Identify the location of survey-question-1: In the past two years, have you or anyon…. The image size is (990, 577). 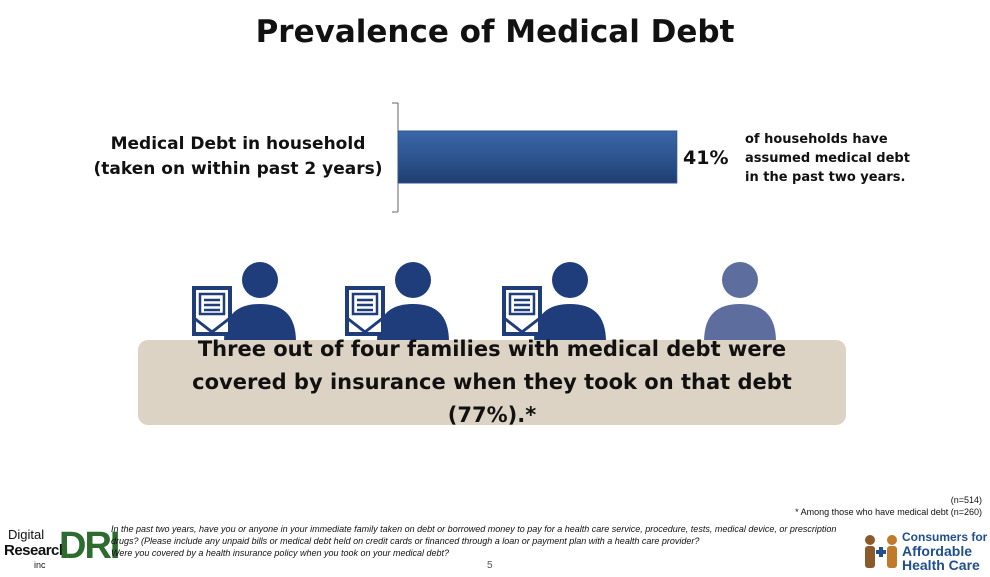
(474, 535).